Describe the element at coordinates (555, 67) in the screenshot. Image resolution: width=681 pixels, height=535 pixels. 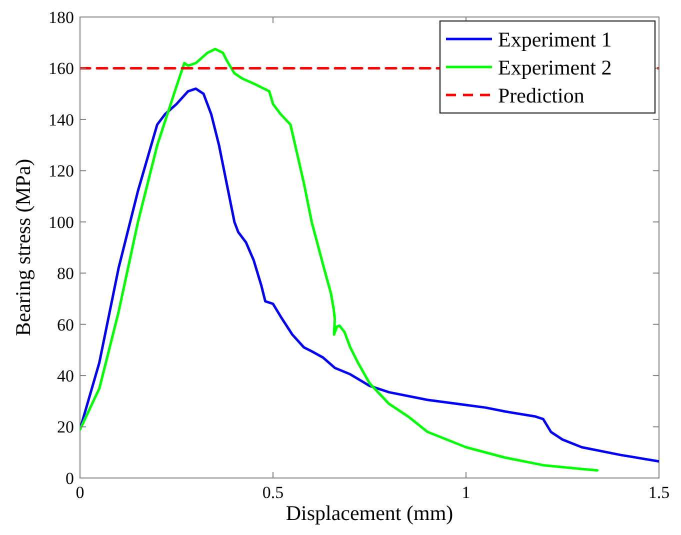
I see `legend-label: Experiment 2` at that location.